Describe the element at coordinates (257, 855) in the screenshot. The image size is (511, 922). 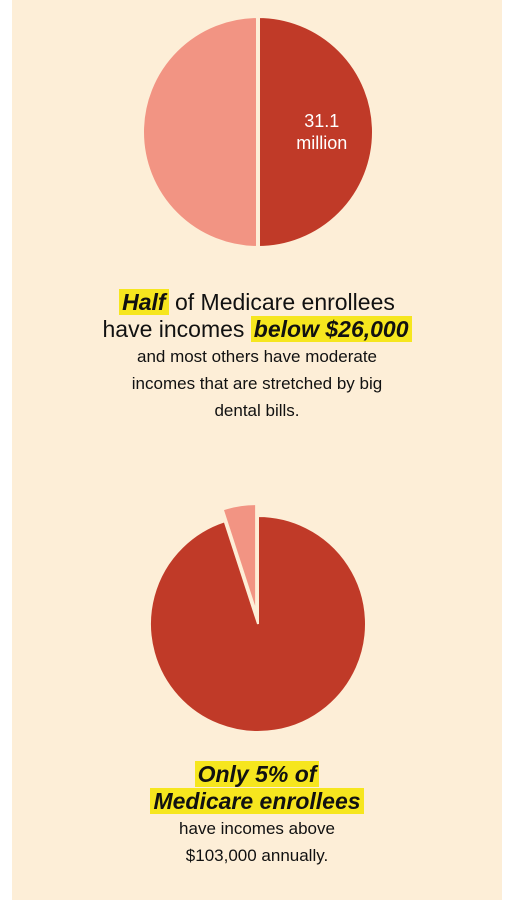
I see `caption-body-line: $103,000 annually.` at that location.